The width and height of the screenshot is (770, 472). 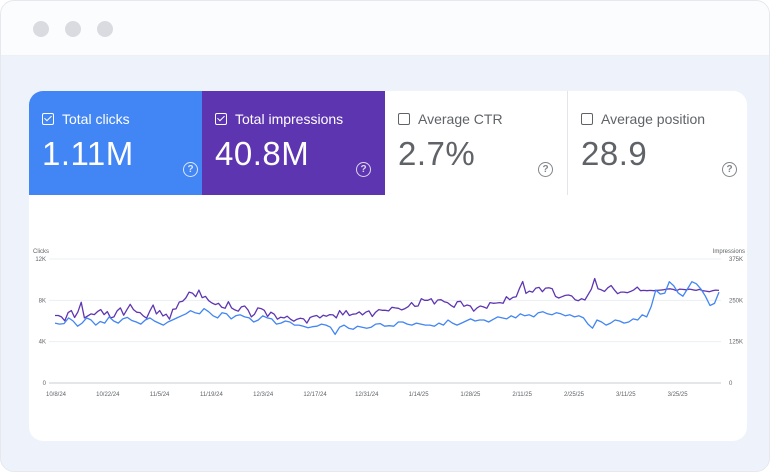 I want to click on metric-label: Total impressions, so click(x=289, y=119).